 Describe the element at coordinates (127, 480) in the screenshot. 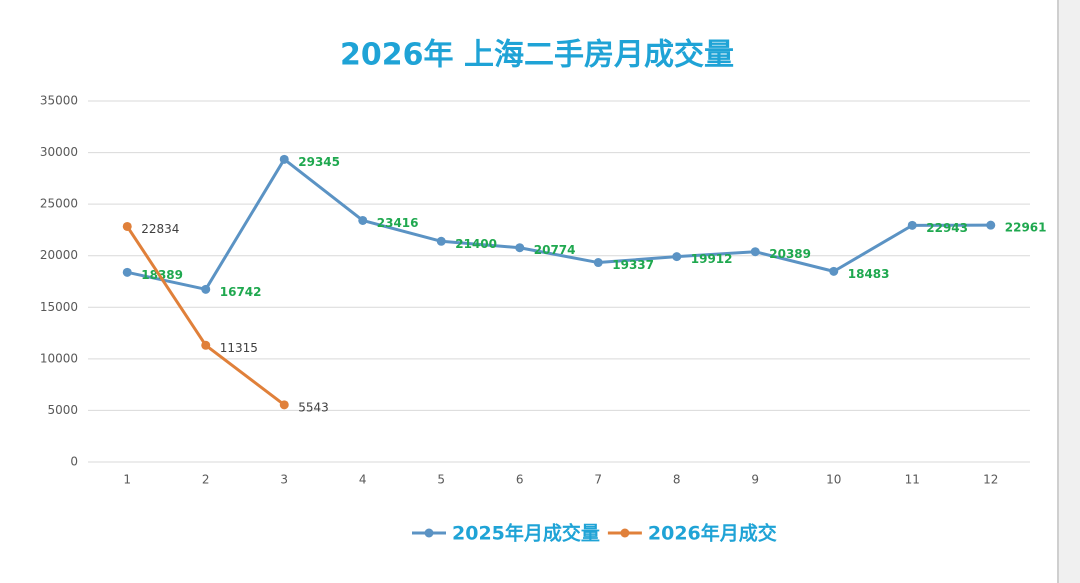

I see `x-tick-label: 1` at that location.